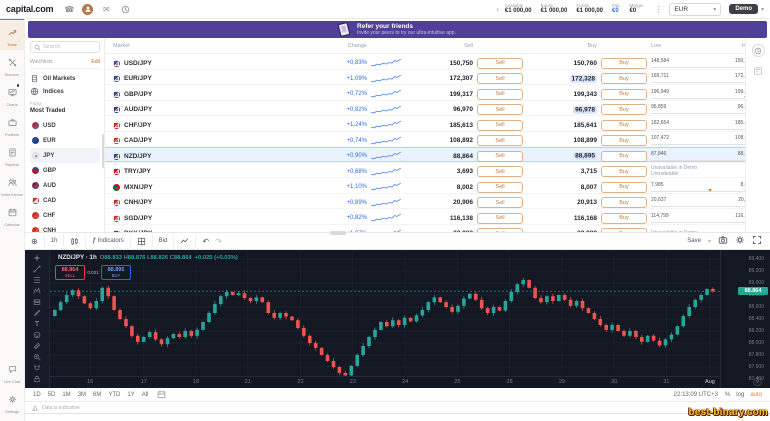  I want to click on sidebar-item-invite-friends: Invite friends, so click(12, 185).